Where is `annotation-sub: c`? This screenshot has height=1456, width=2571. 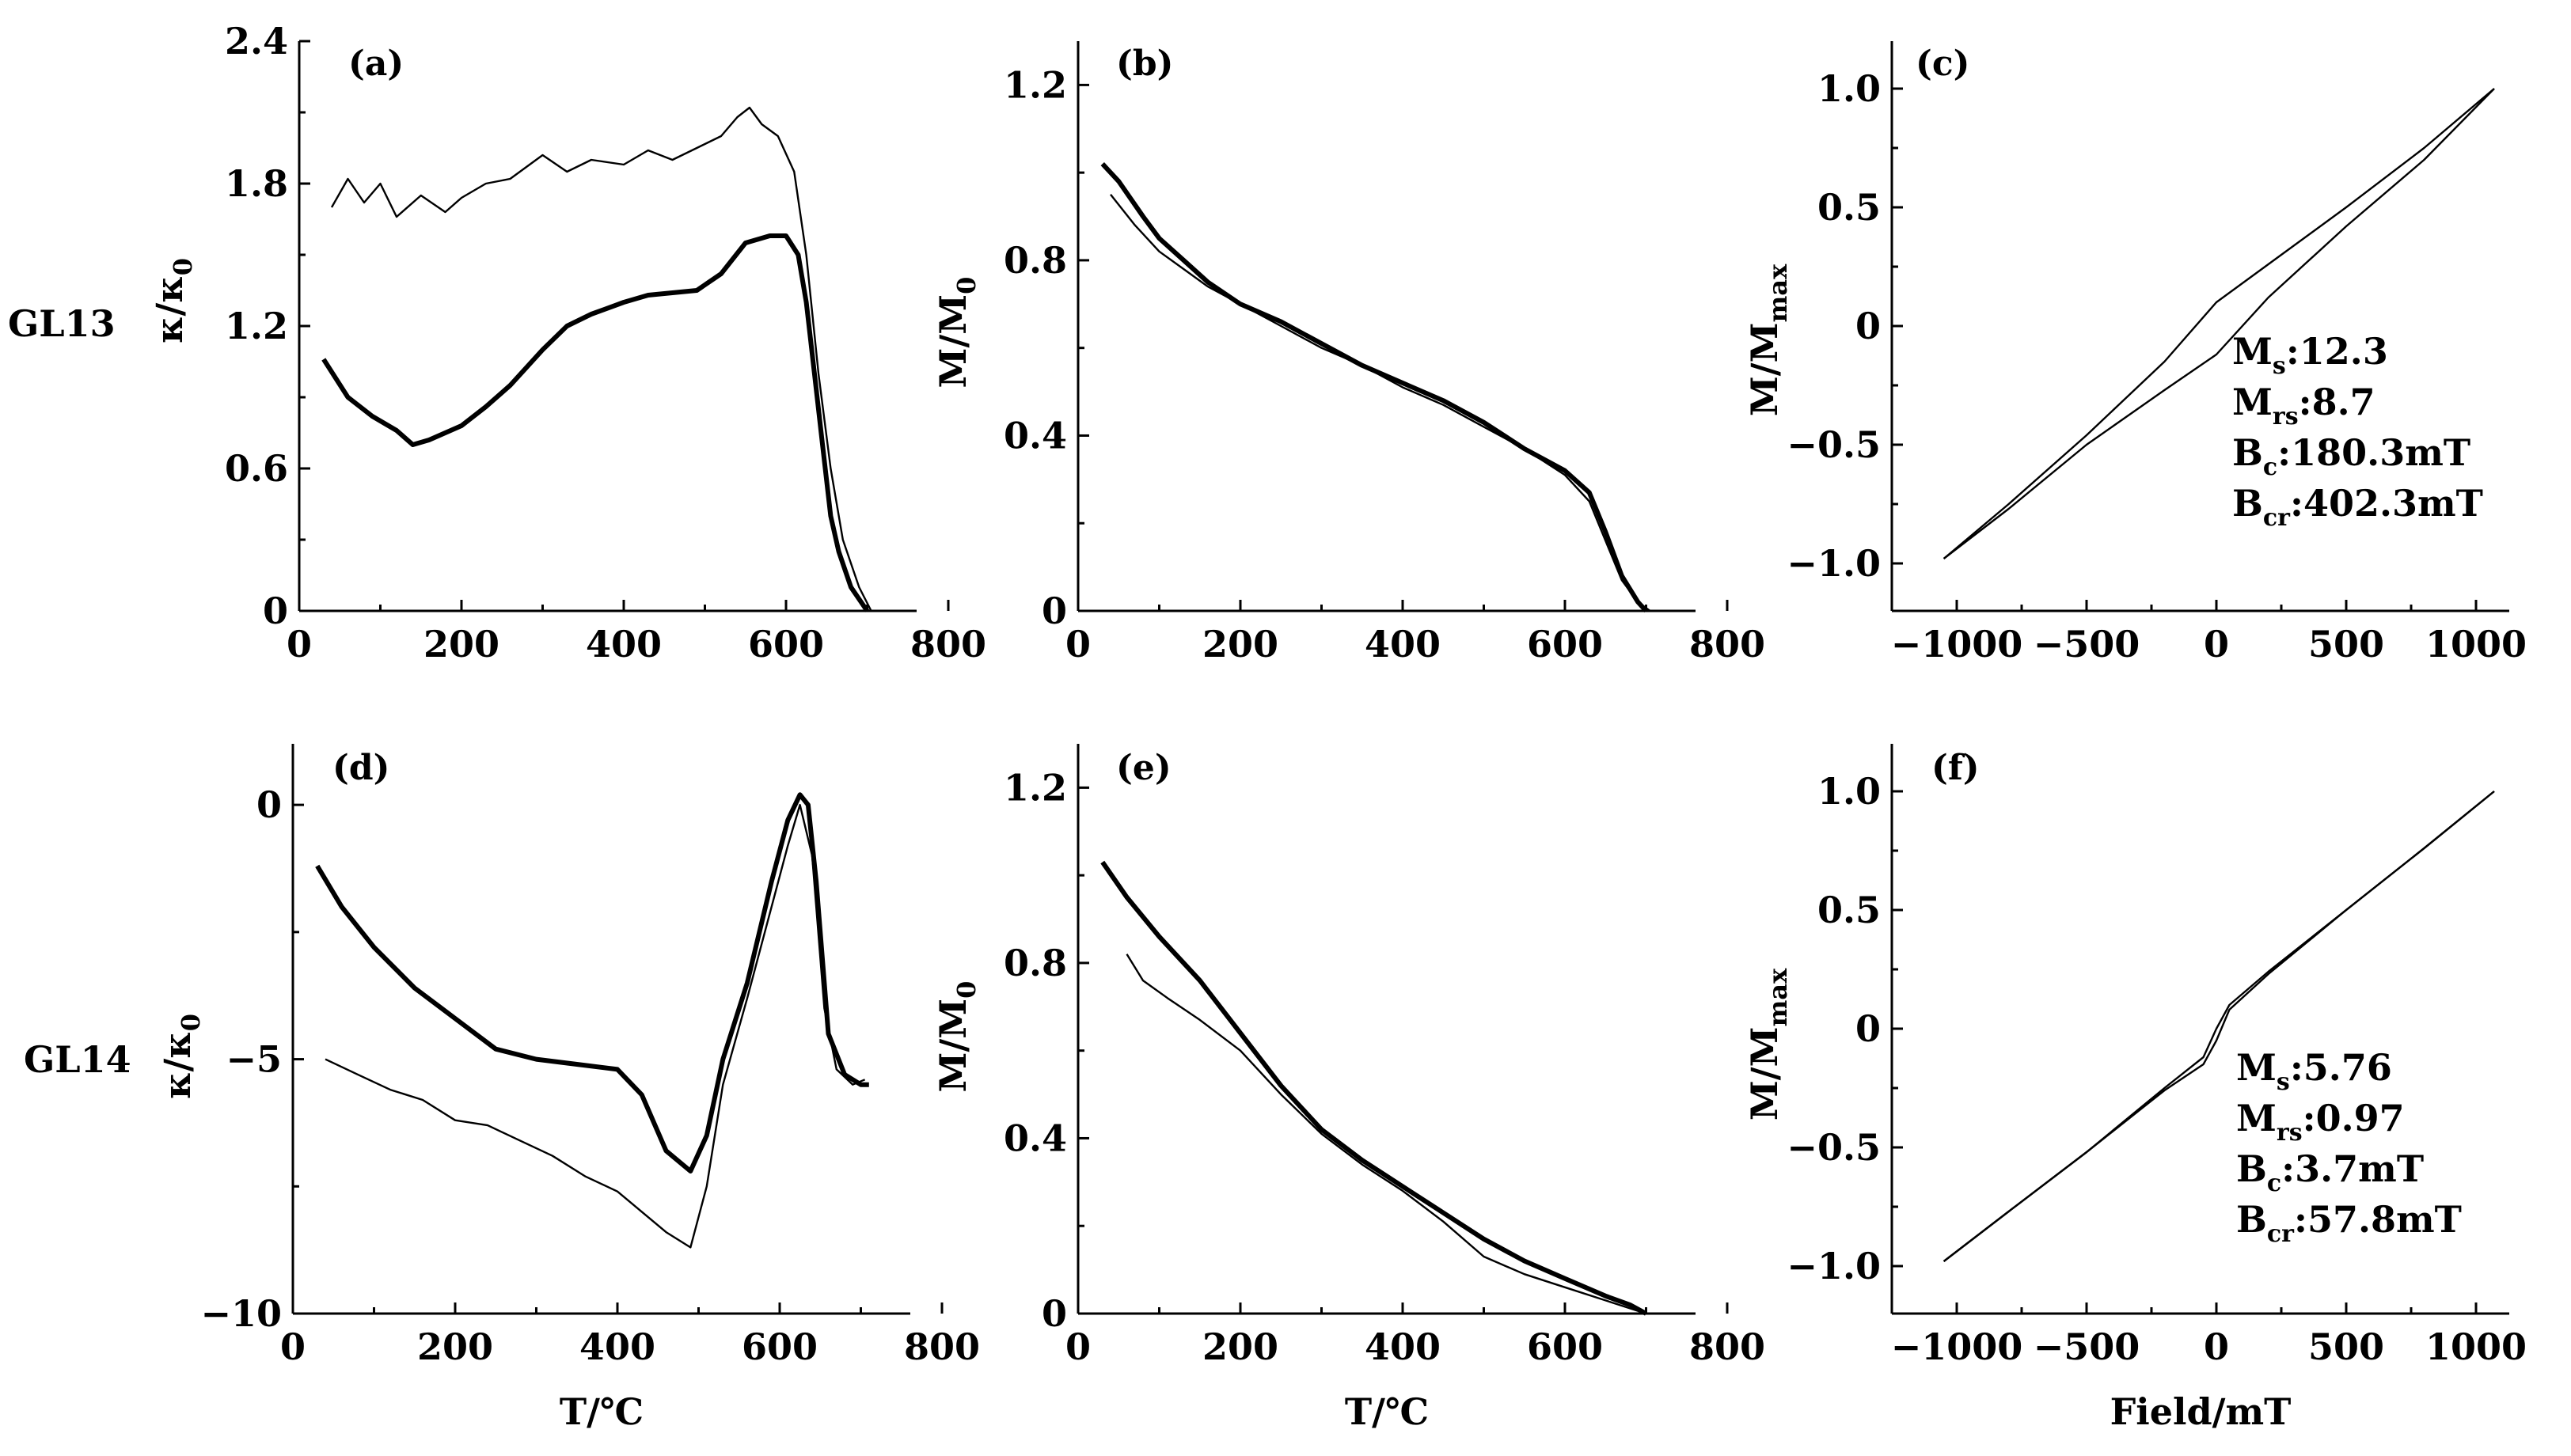 annotation-sub: c is located at coordinates (2270, 467).